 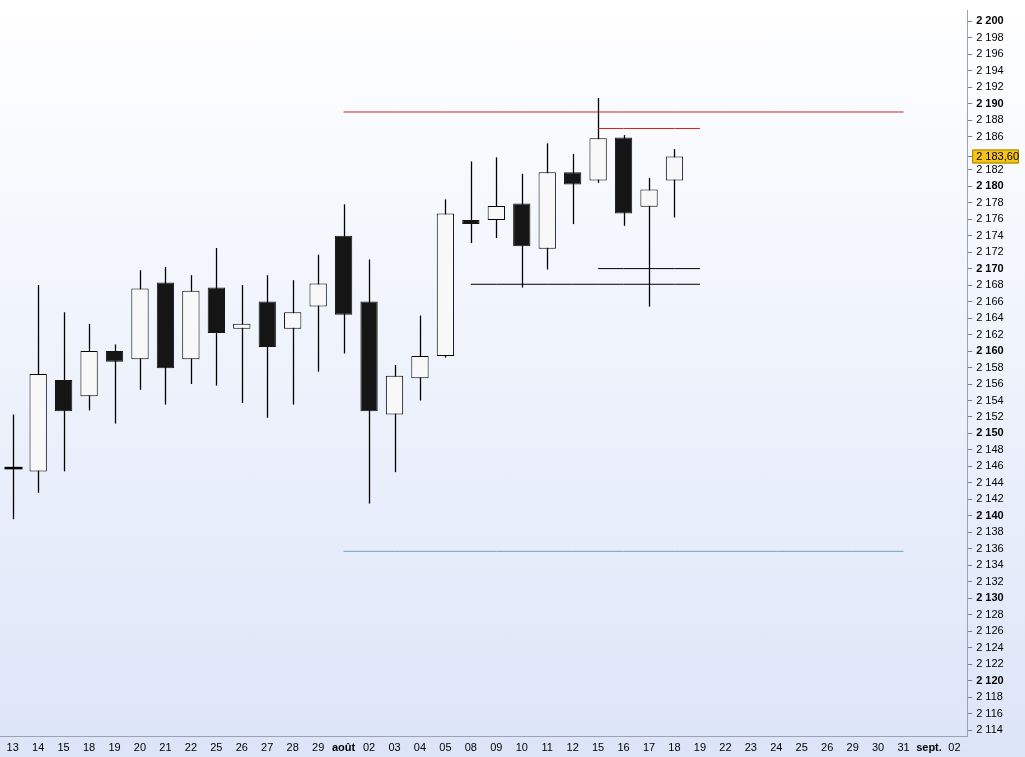 I want to click on y-tick-label: 2 120, so click(x=990, y=679).